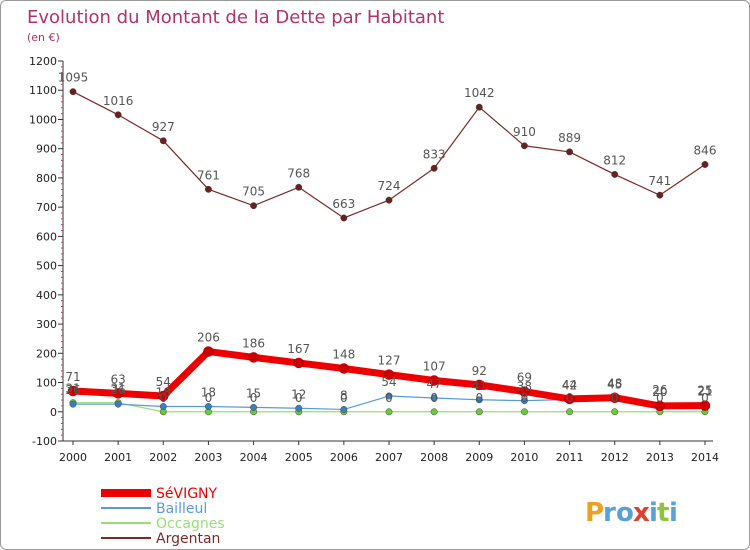 The height and width of the screenshot is (550, 750). What do you see at coordinates (704, 390) in the screenshot?
I see `data-label-bailleul: 25` at bounding box center [704, 390].